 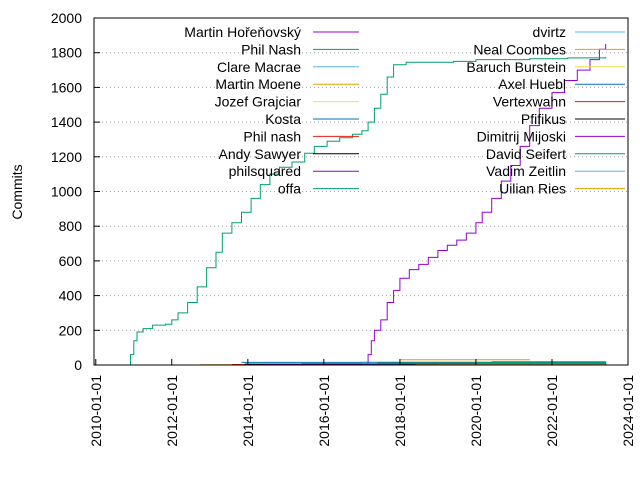 What do you see at coordinates (66, 192) in the screenshot?
I see `y-tick-label: 1000` at bounding box center [66, 192].